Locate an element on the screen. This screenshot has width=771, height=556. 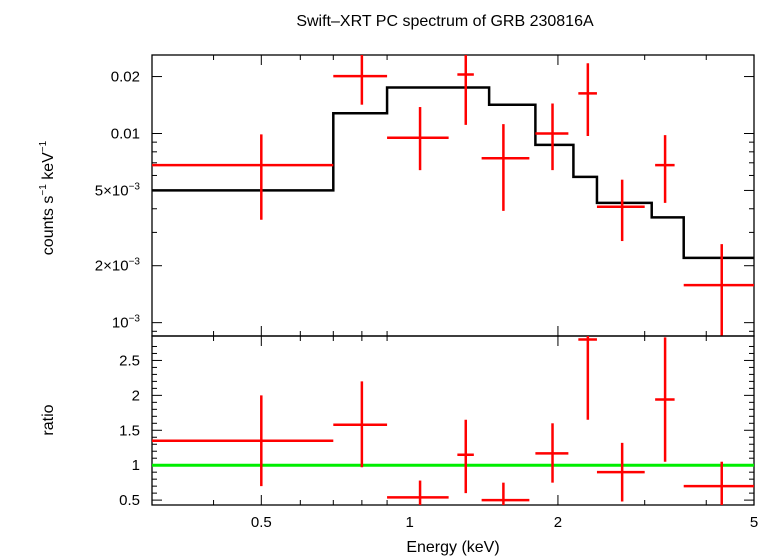
x-tick-labels: 0.5 1 2 5 is located at coordinates (504, 522).